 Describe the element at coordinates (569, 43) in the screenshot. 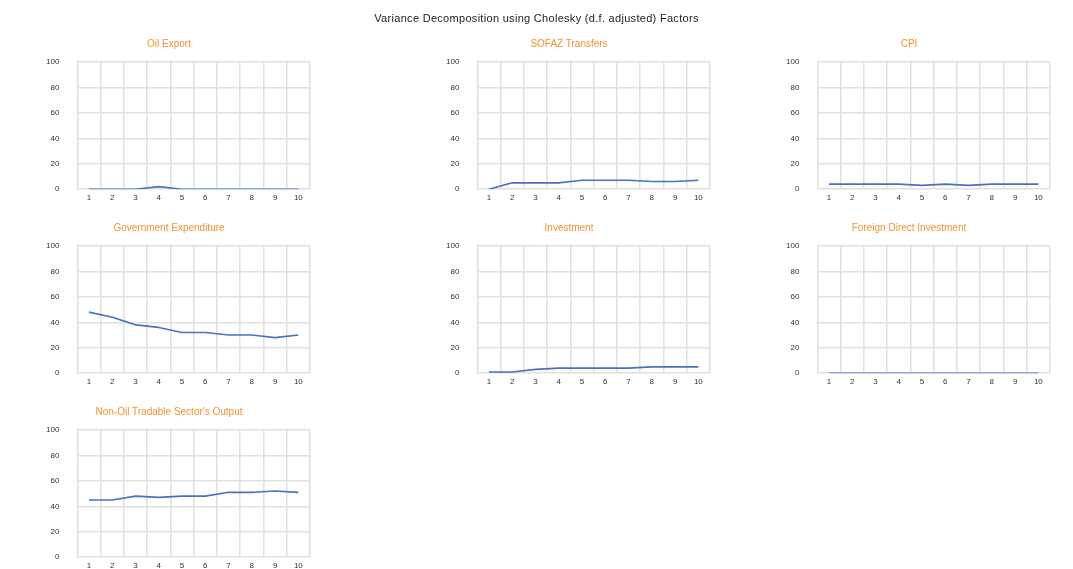

I see `chart-title: SOFAZ Transfers` at that location.